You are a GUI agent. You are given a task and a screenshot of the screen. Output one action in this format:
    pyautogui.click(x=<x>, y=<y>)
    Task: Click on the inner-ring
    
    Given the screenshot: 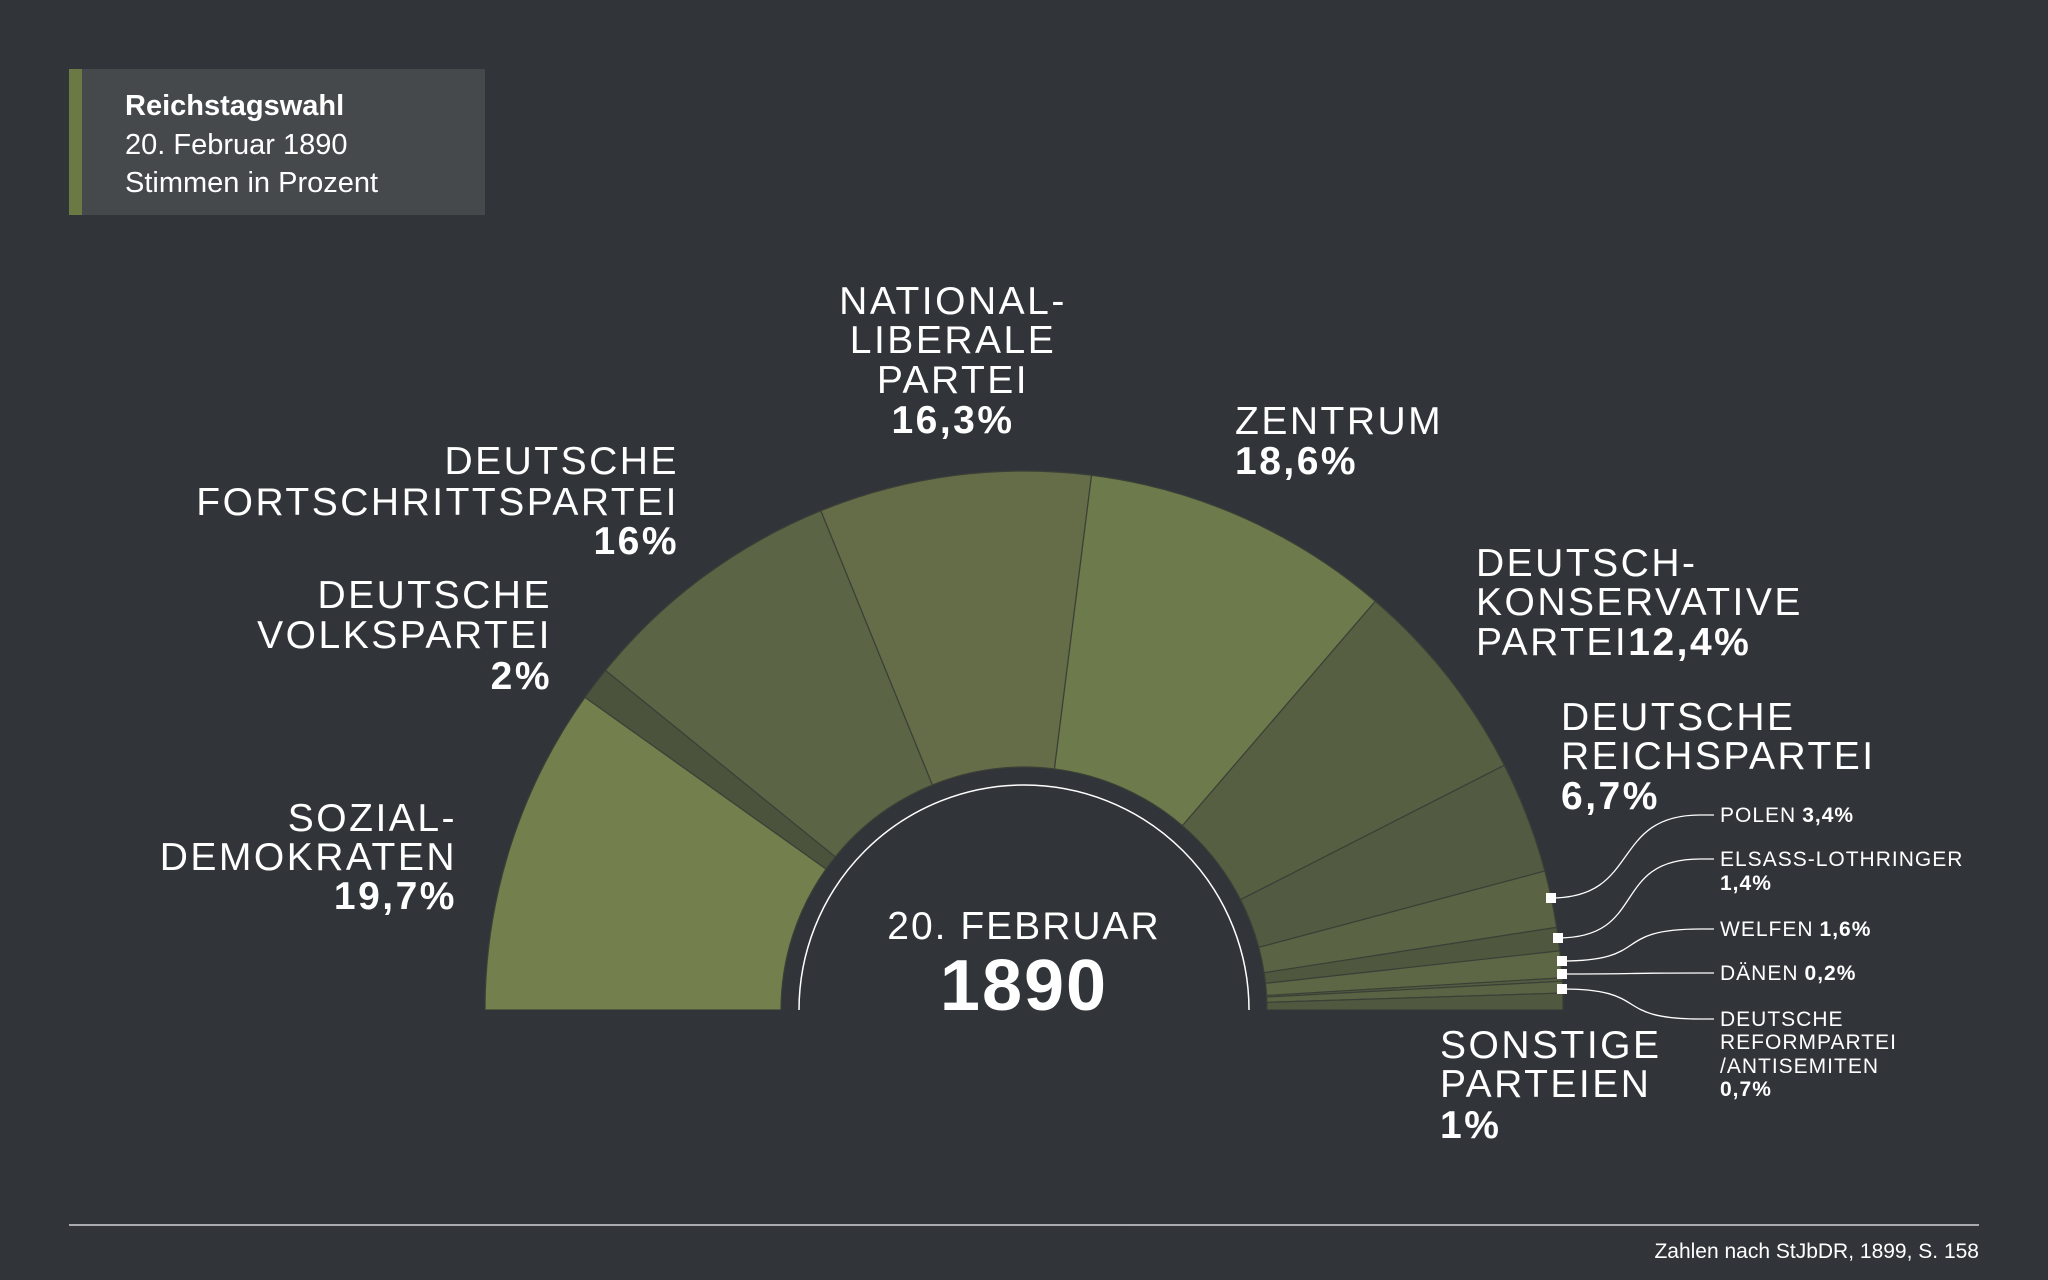 What is the action you would take?
    pyautogui.click(x=1024, y=897)
    